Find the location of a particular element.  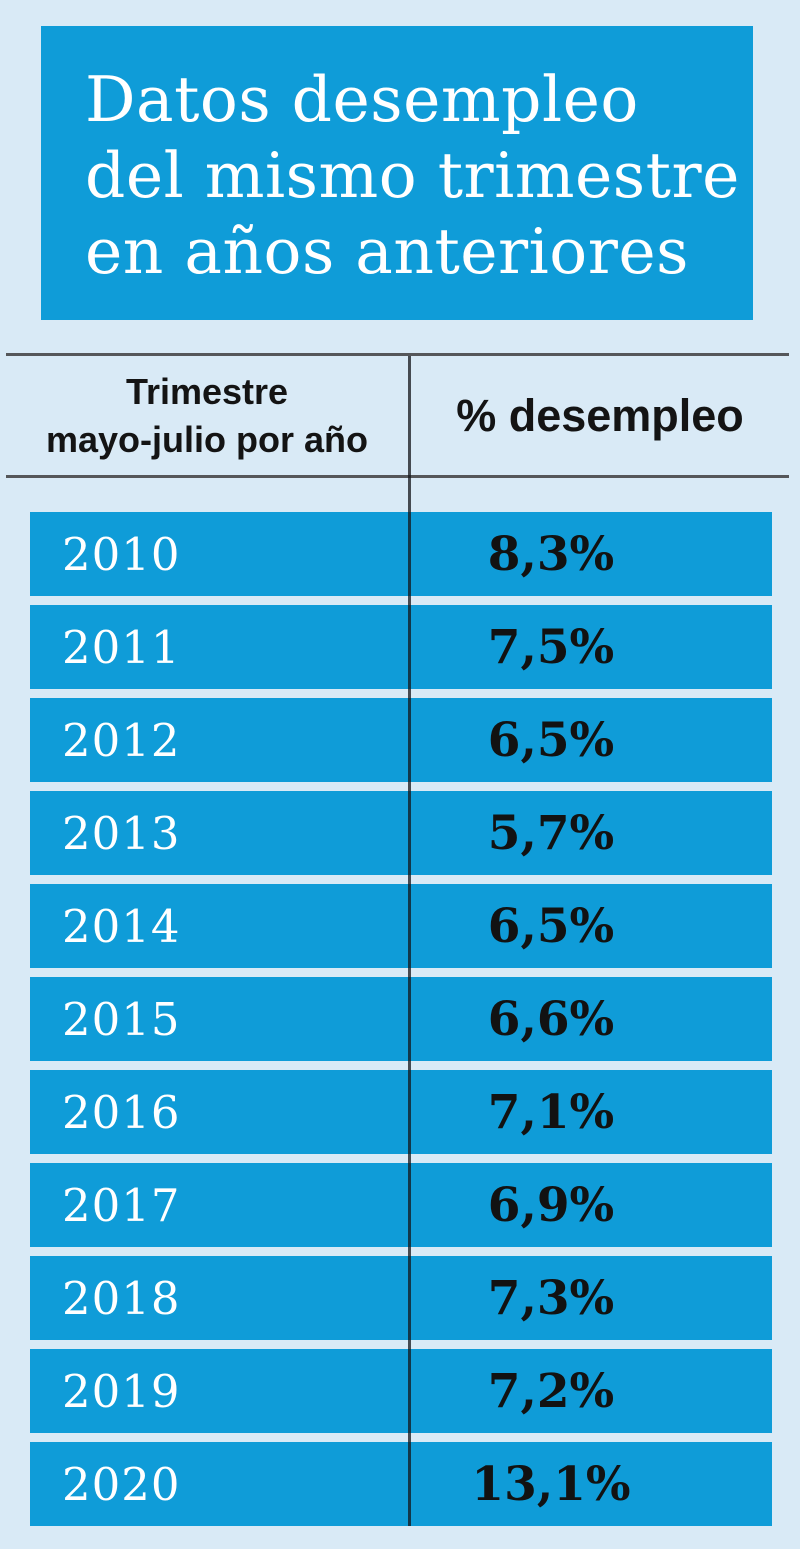

table-row: 2020 13,1% is located at coordinates (401, 1484).